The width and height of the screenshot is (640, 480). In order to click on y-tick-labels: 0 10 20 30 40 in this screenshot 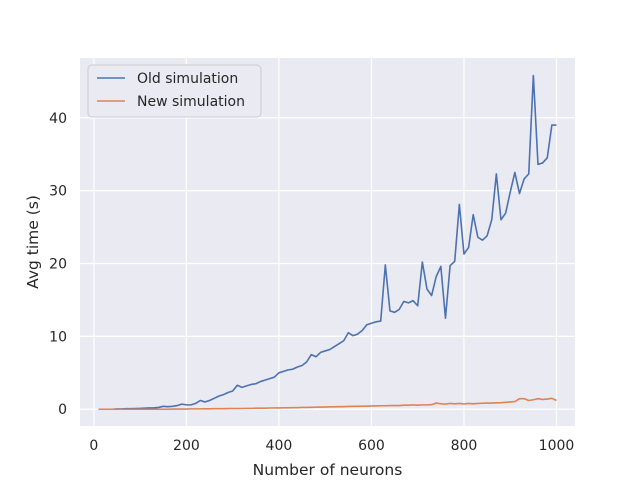, I will do `click(58, 264)`.